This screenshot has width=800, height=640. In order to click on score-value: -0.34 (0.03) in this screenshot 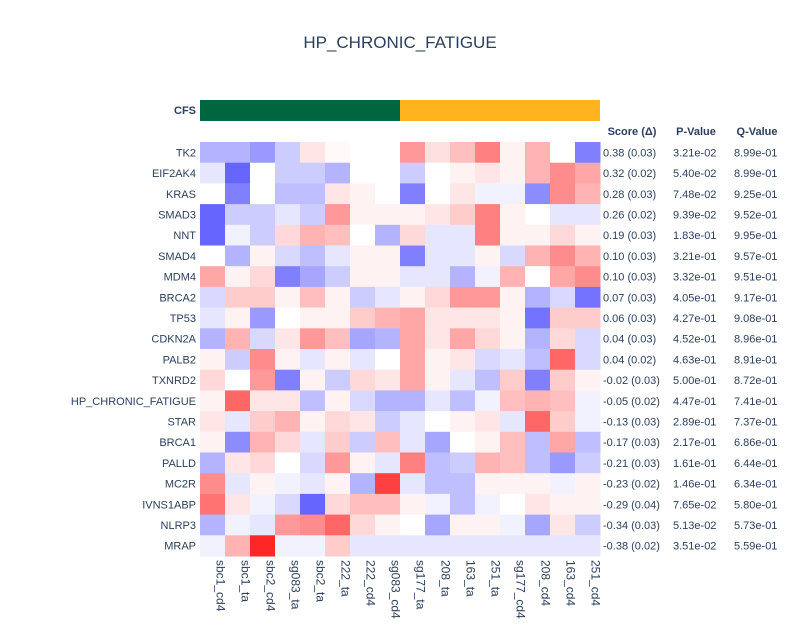, I will do `click(631, 526)`.